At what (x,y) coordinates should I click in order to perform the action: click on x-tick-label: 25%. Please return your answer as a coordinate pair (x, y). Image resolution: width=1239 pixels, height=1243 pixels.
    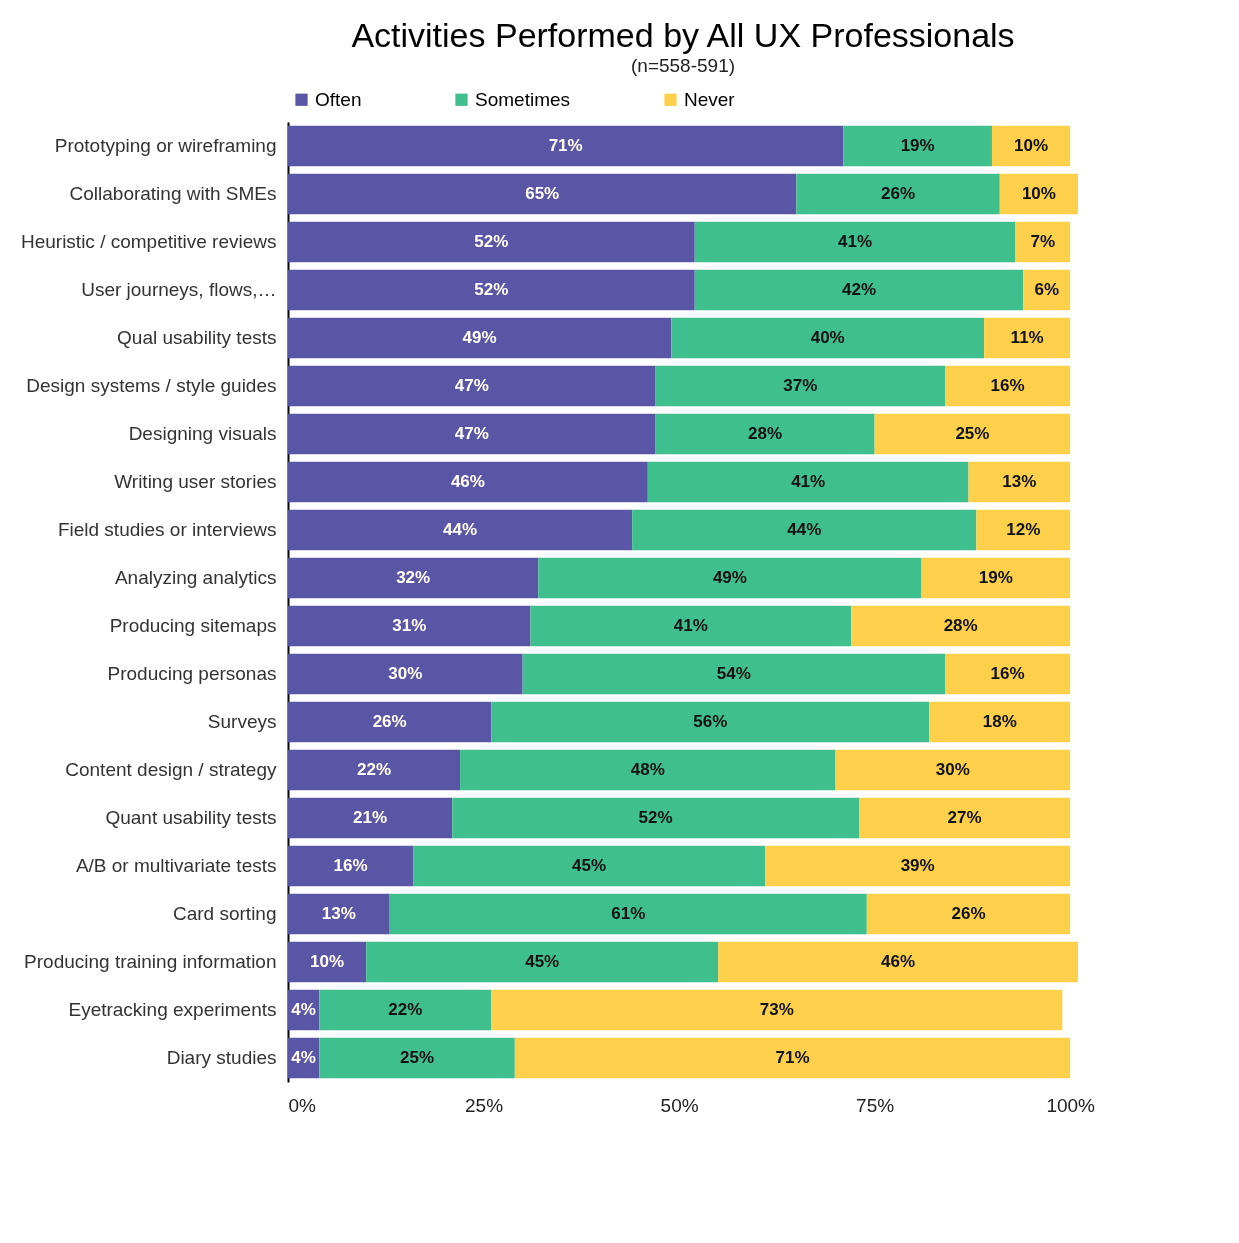
    Looking at the image, I should click on (484, 1105).